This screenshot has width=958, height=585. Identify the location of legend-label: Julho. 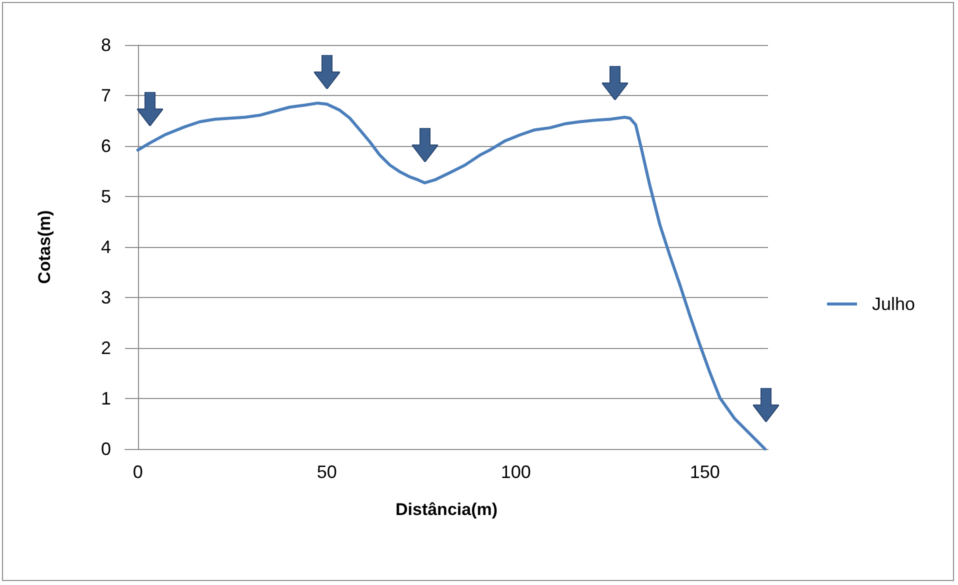
(894, 304).